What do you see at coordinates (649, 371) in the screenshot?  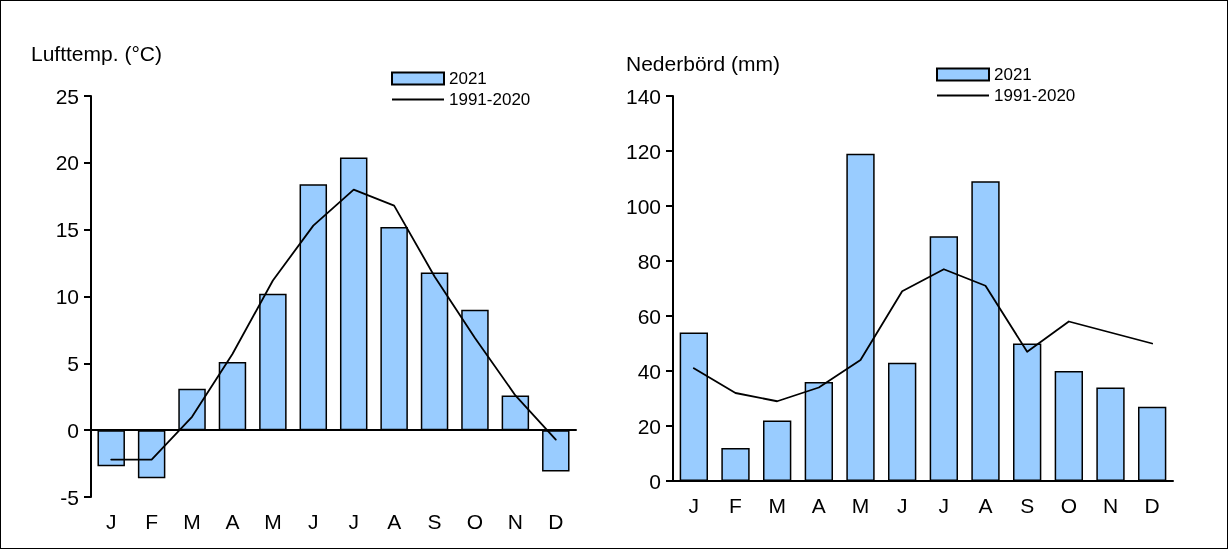 I see `y-tick-label: 40` at bounding box center [649, 371].